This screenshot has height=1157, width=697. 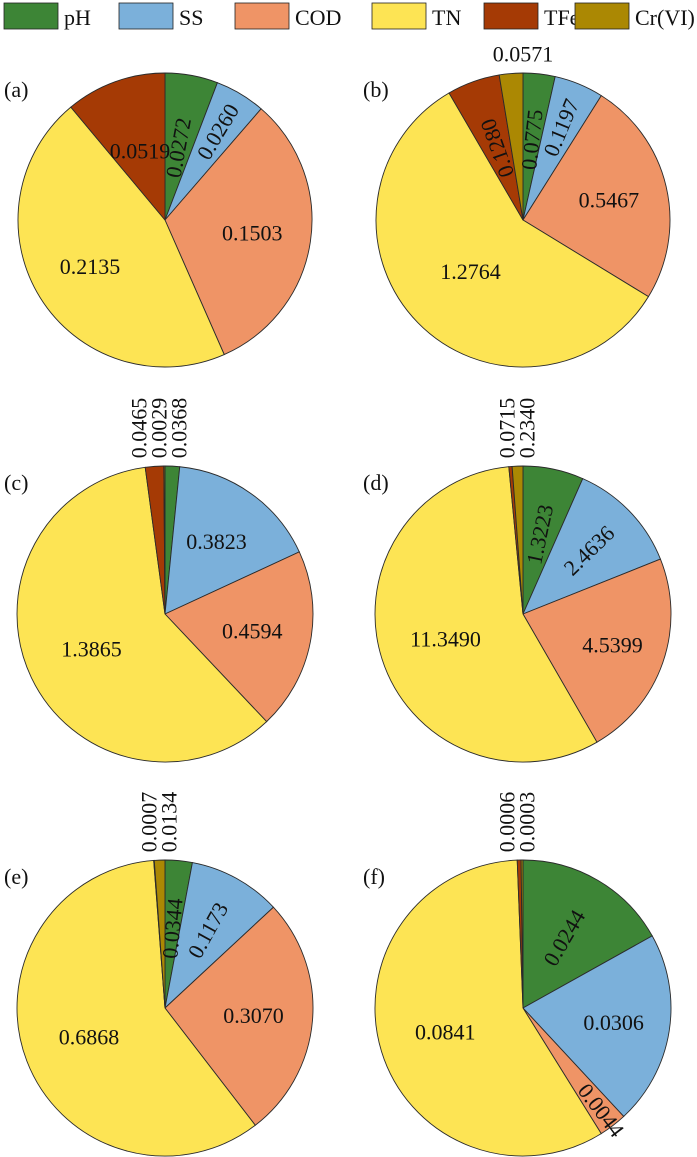 I want to click on slice-value-label-tfe: 0.0465, so click(x=139, y=428).